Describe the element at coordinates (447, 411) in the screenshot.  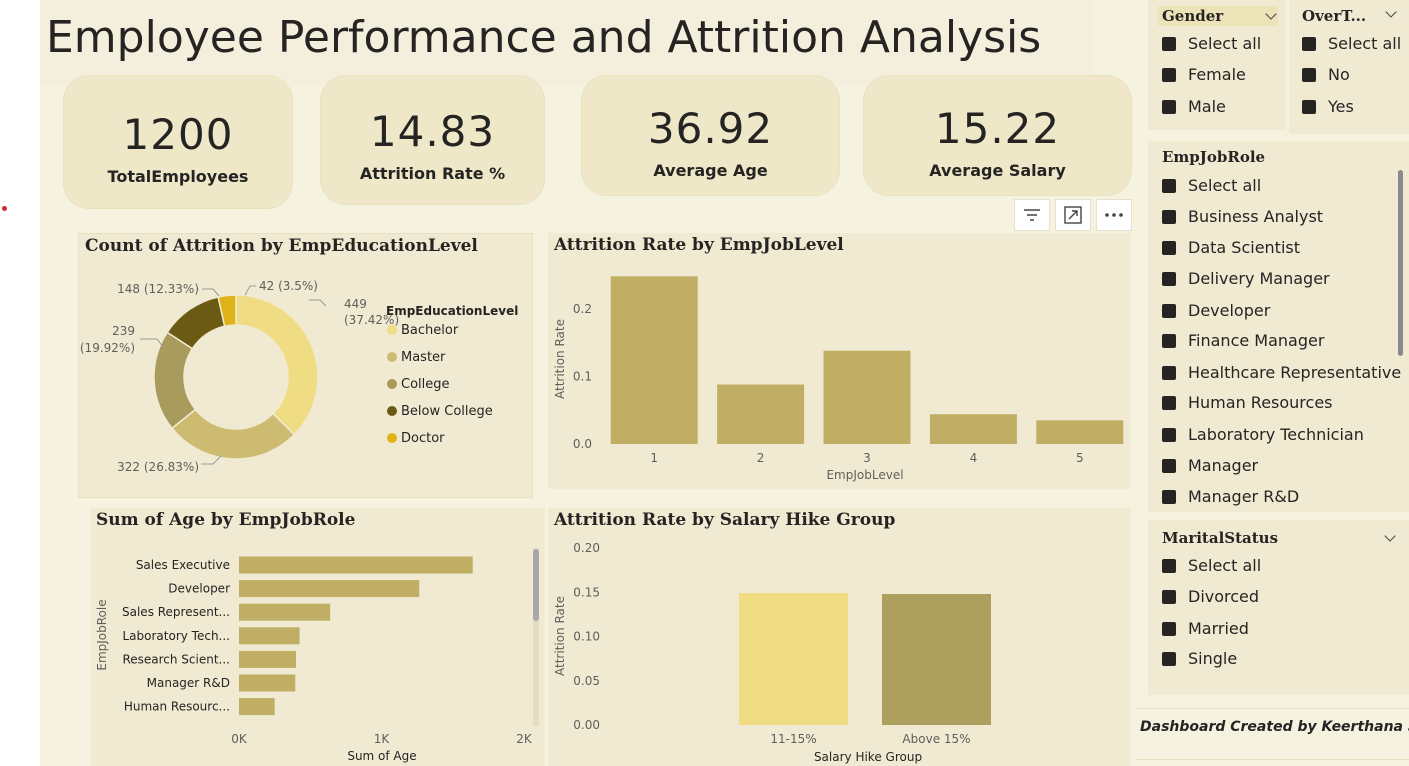
I see `legend-label: Below College` at that location.